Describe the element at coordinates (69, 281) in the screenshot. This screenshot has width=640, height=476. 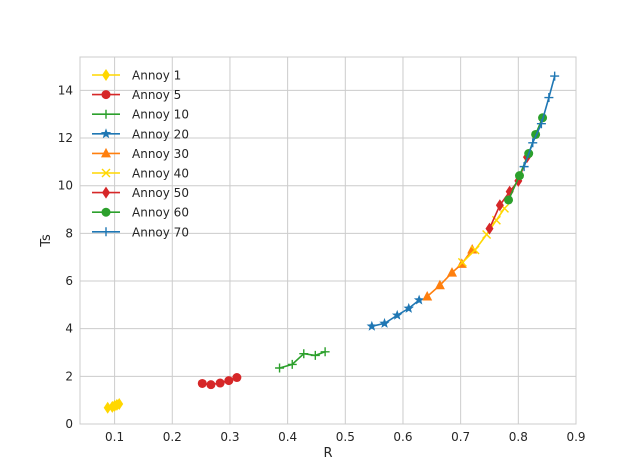
I see `y-tick-label: 6` at that location.